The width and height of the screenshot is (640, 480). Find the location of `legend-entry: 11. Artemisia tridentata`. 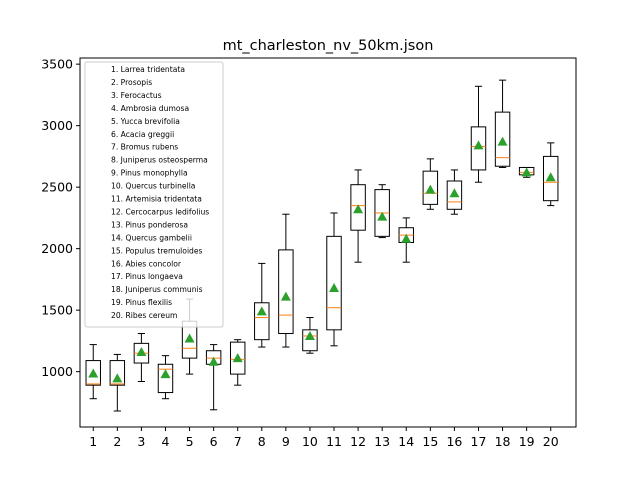

legend-entry: 11. Artemisia tridentata is located at coordinates (156, 199).